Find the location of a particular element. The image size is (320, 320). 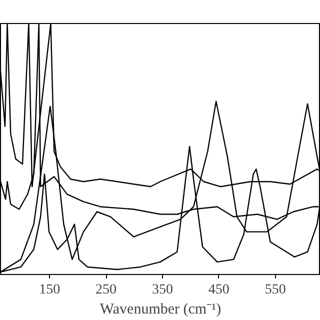

x-axis-title: Wavenumber (cm⁻¹) is located at coordinates (161, 310).